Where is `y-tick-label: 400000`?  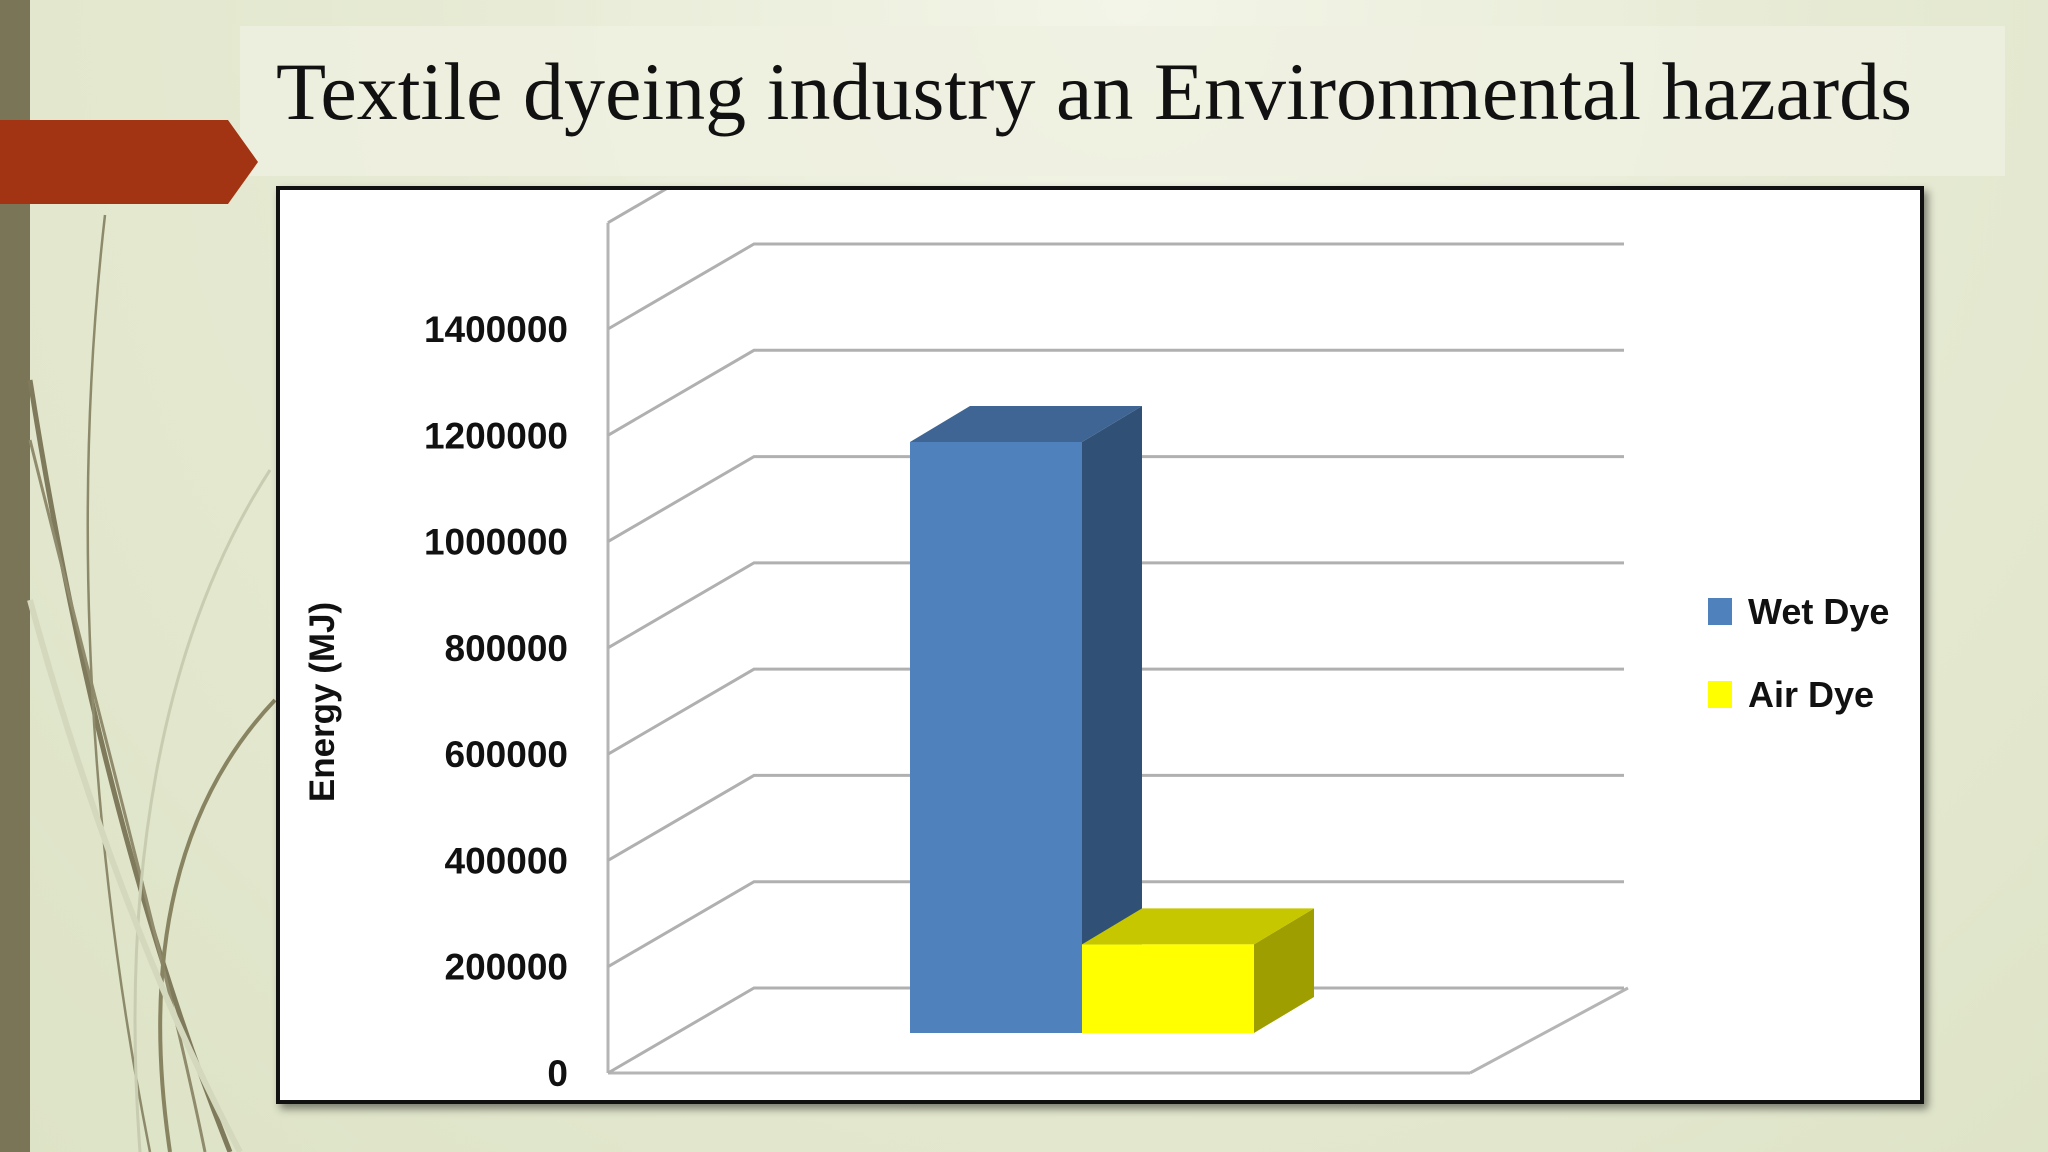
y-tick-label: 400000 is located at coordinates (506, 860).